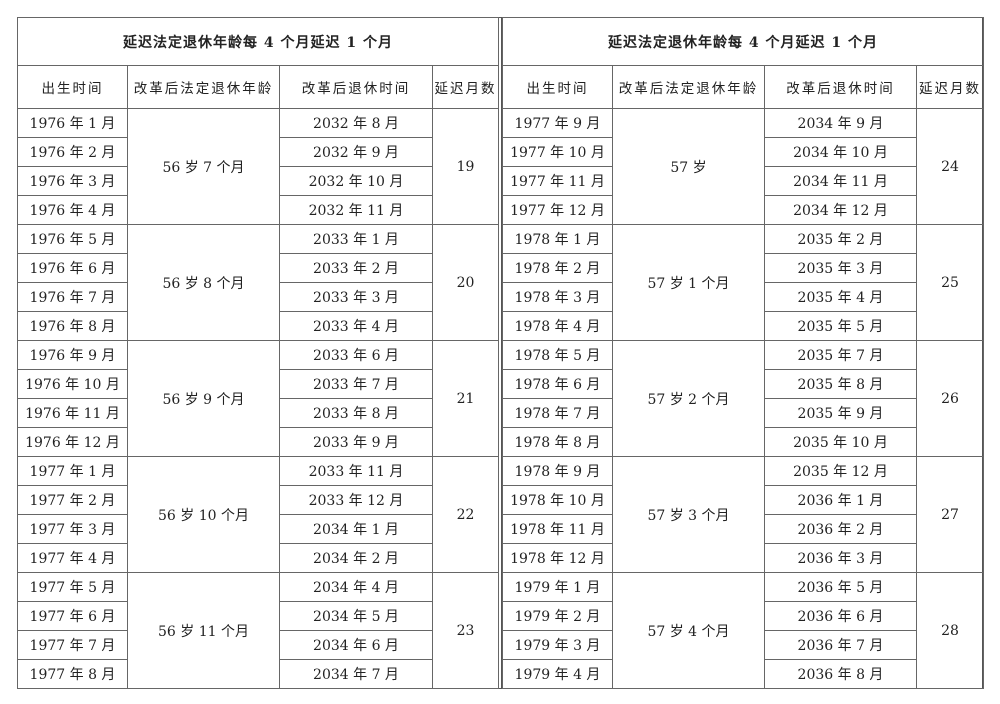  I want to click on table-row: 1978 年 11 月 2036 年 2 月, so click(743, 529).